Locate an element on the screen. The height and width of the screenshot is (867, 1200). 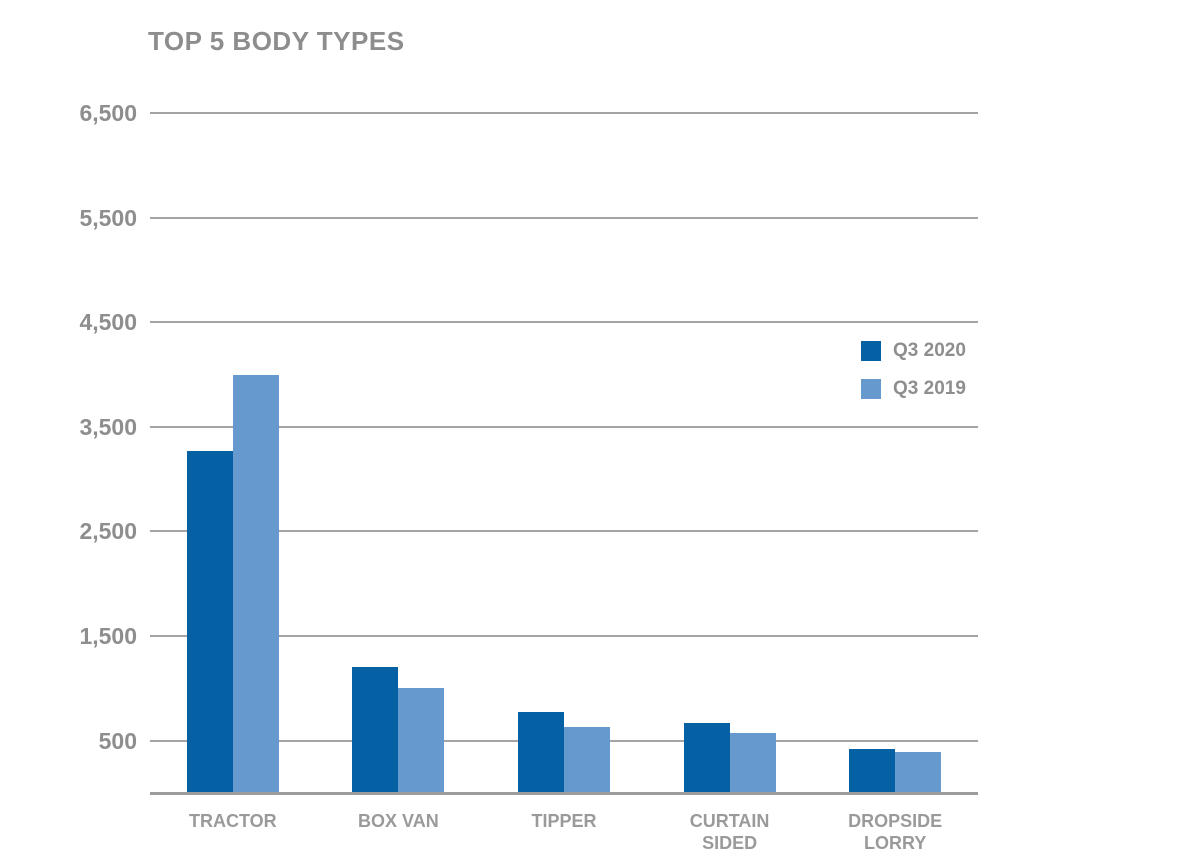
legend-swatch-q3-2019 is located at coordinates (871, 389).